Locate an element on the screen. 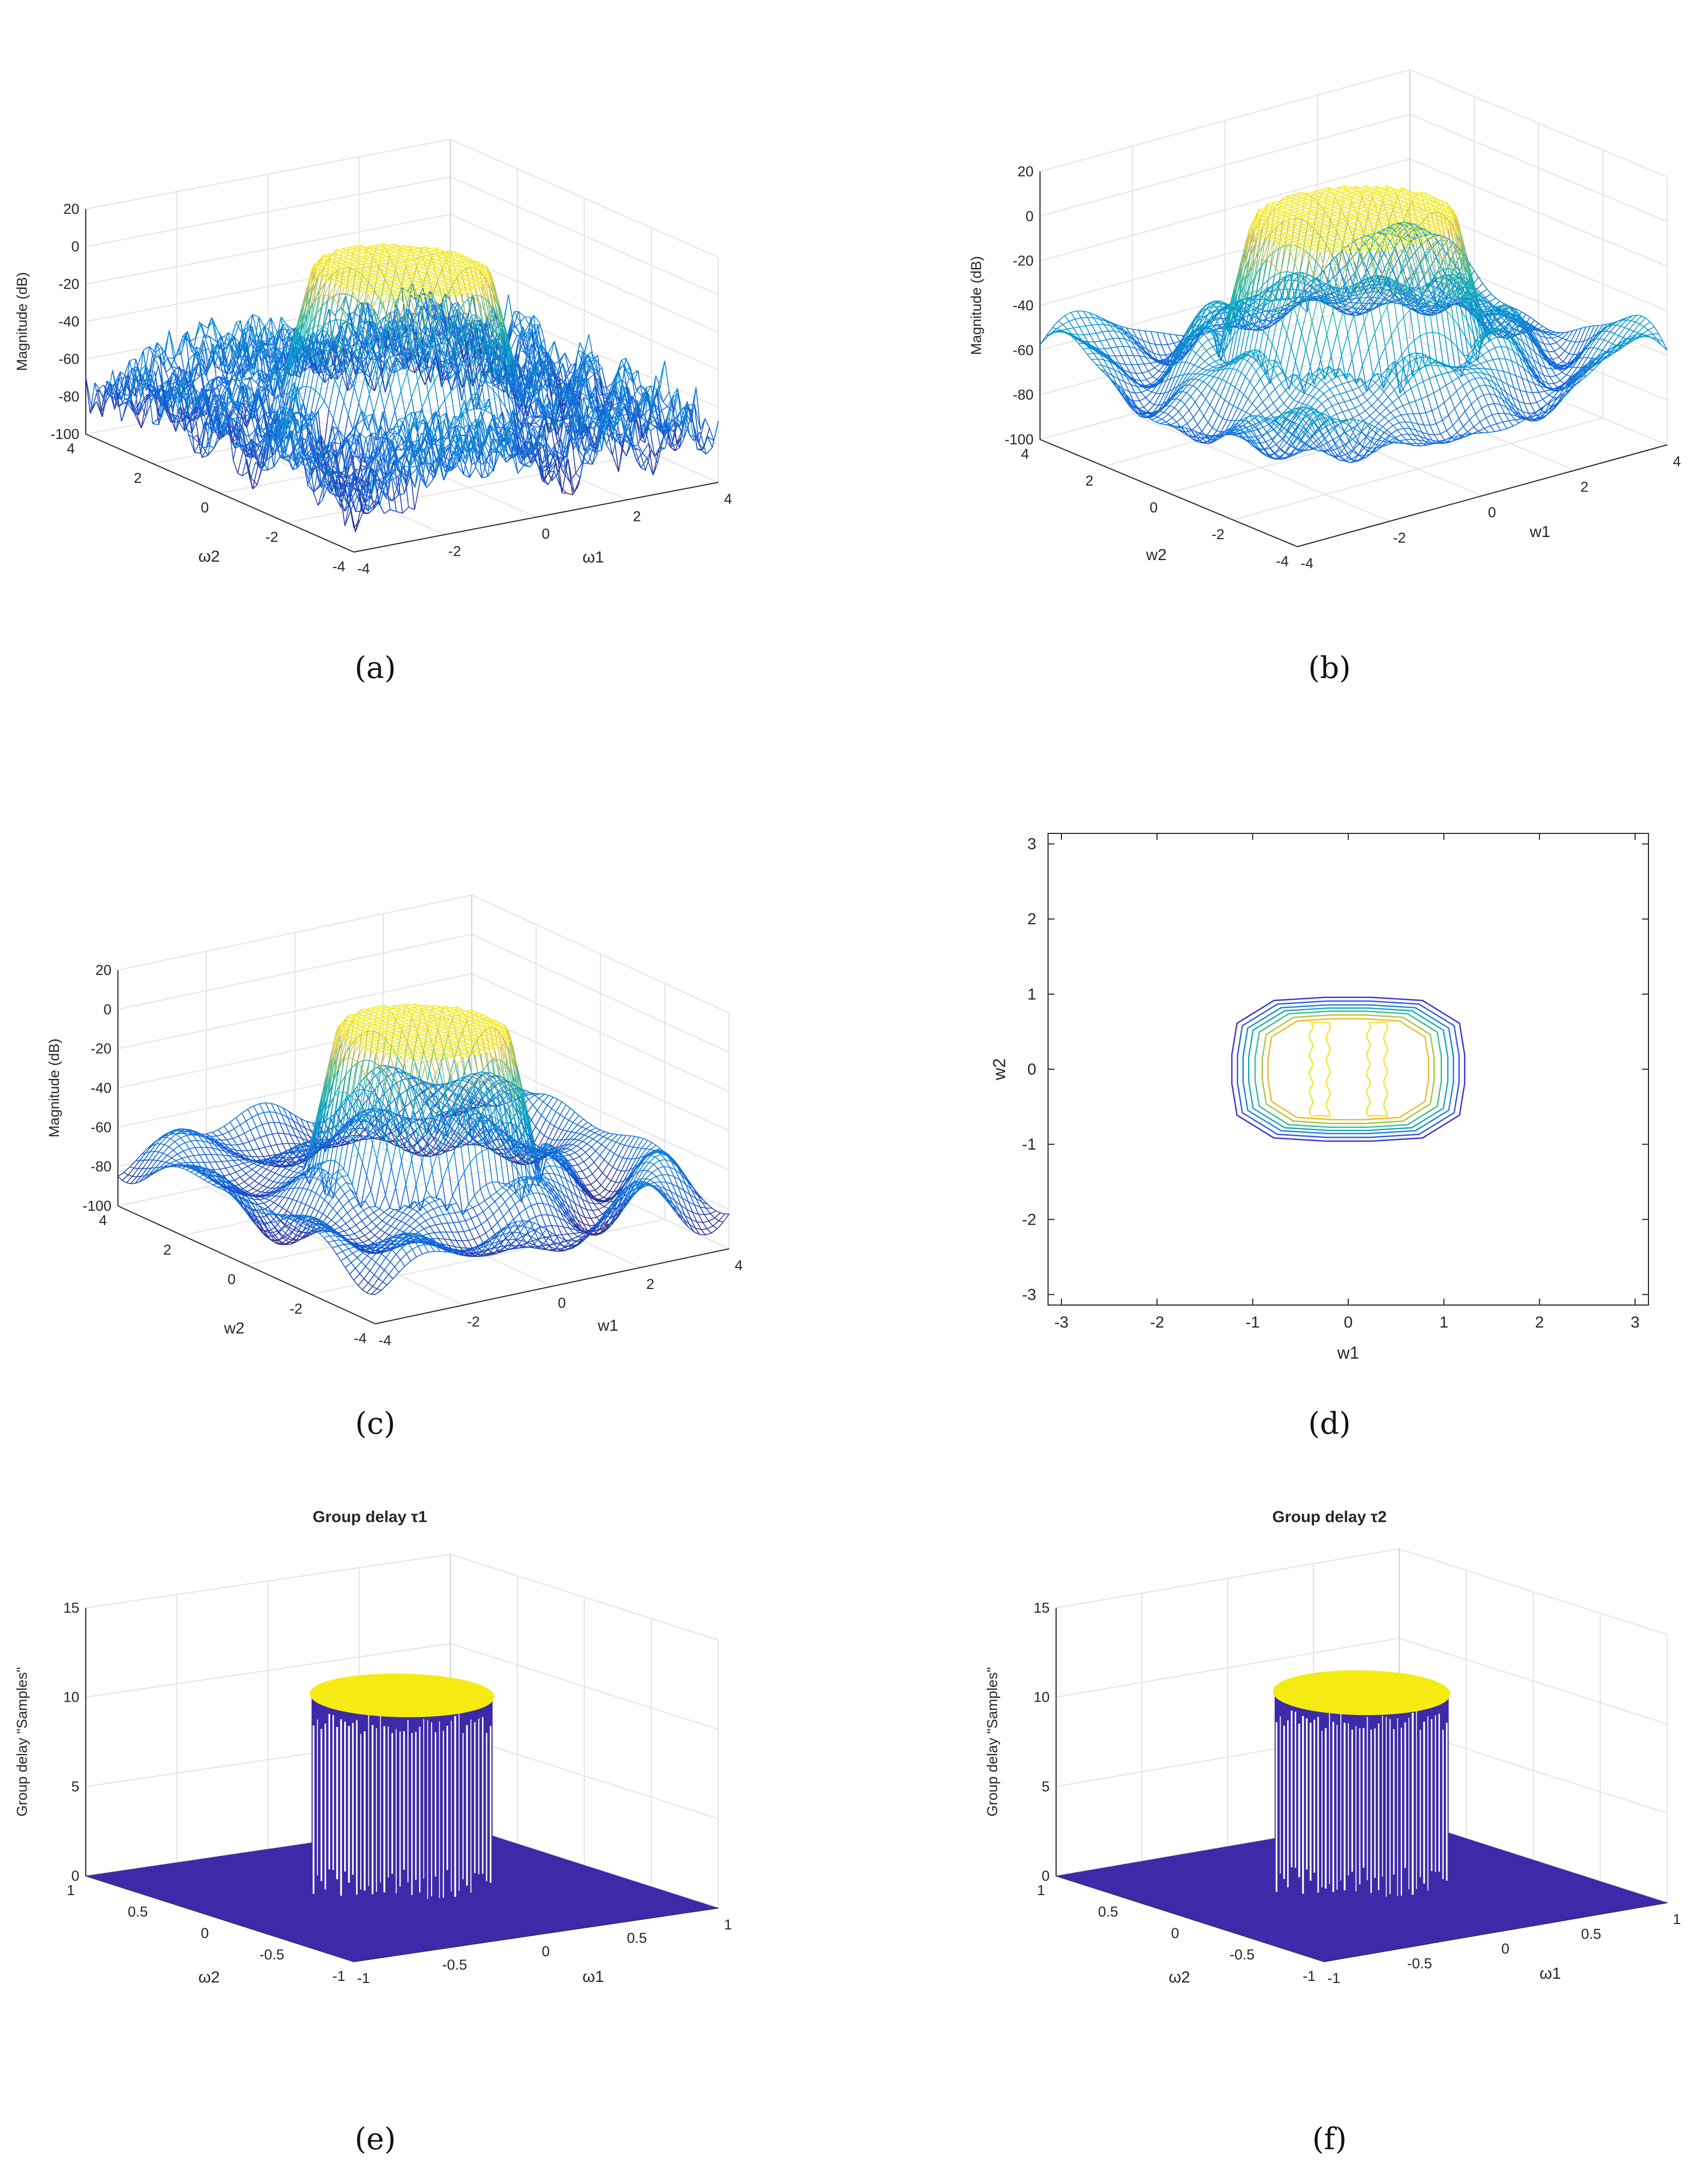 This screenshot has width=1701, height=2184. y-tick-label: 4 is located at coordinates (70, 449).